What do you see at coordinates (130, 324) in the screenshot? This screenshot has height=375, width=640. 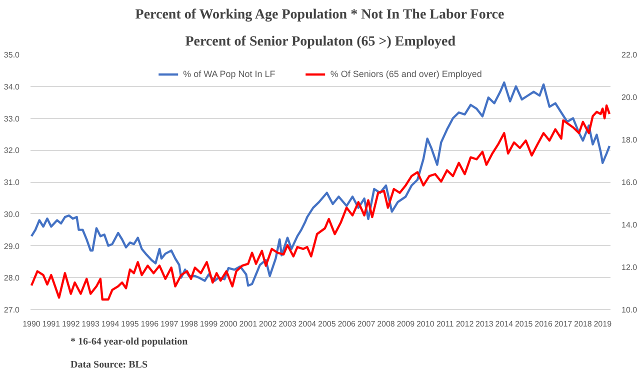 I see `x-tick-label: 1995` at bounding box center [130, 324].